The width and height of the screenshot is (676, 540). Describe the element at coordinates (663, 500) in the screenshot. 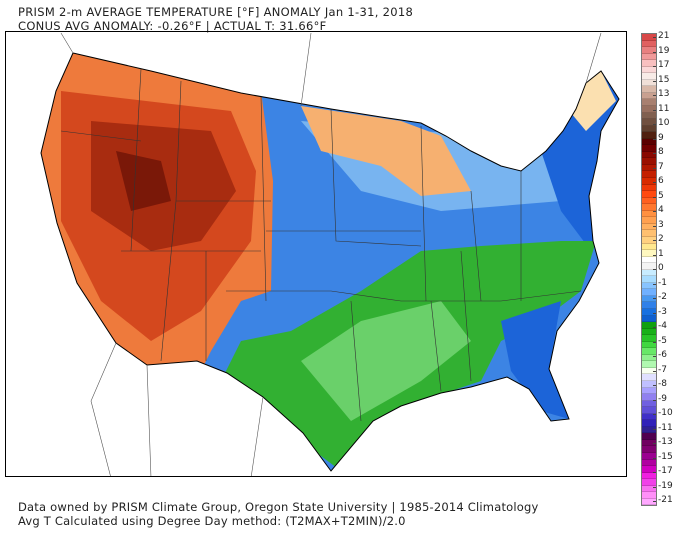

I see `legend-label: -21` at that location.